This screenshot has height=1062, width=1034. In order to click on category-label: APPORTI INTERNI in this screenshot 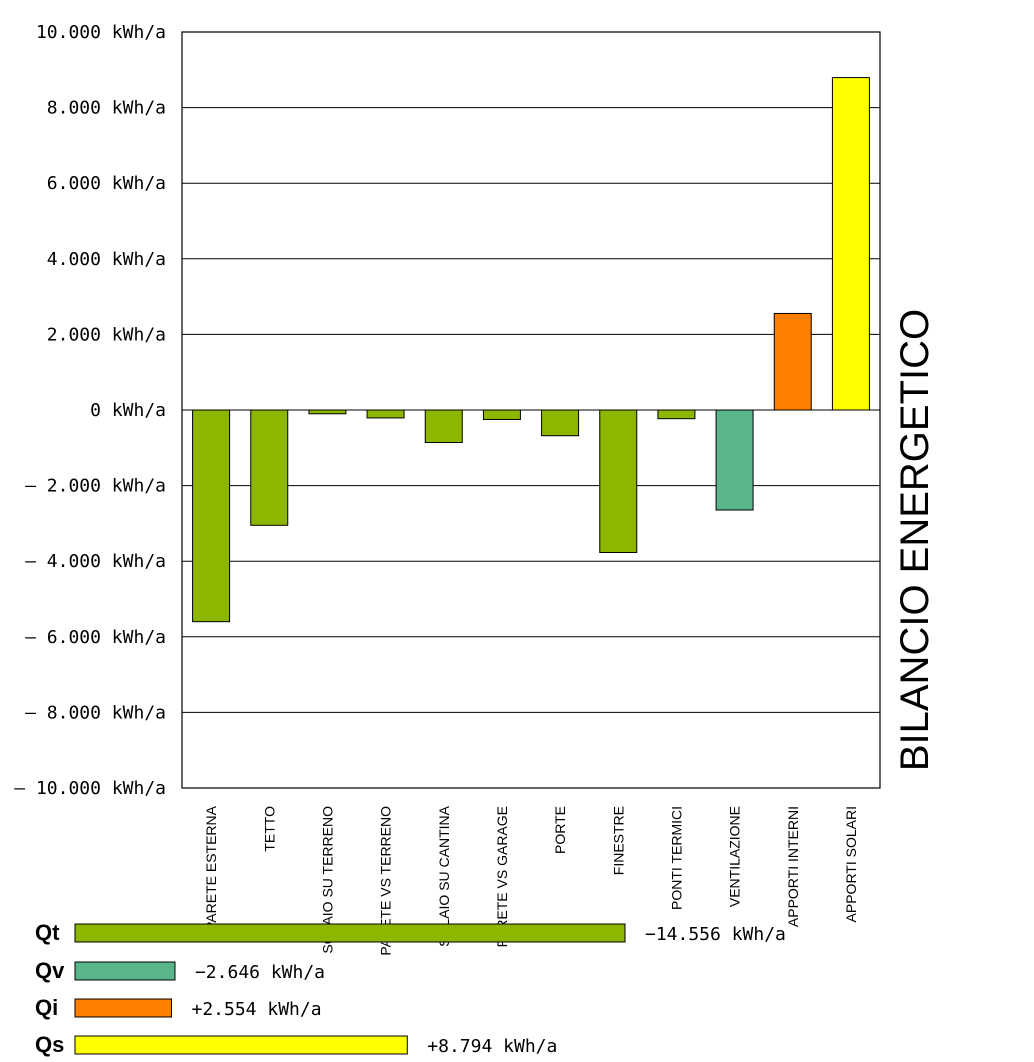, I will do `click(793, 866)`.